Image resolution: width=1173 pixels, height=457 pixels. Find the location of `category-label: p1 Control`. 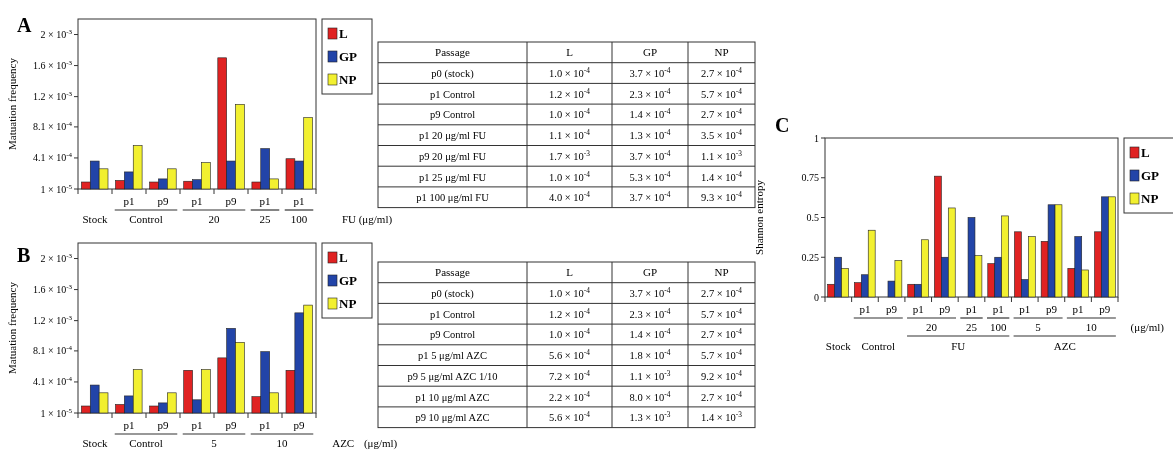

category-label: p1 Control is located at coordinates (452, 94).